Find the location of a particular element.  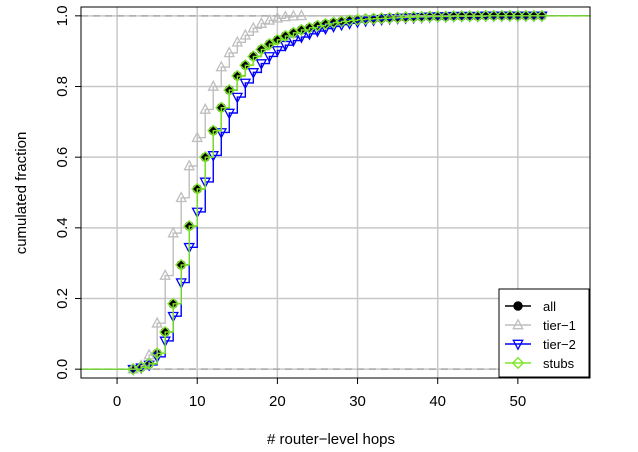

legend-label-2: tier−2 is located at coordinates (559, 344).